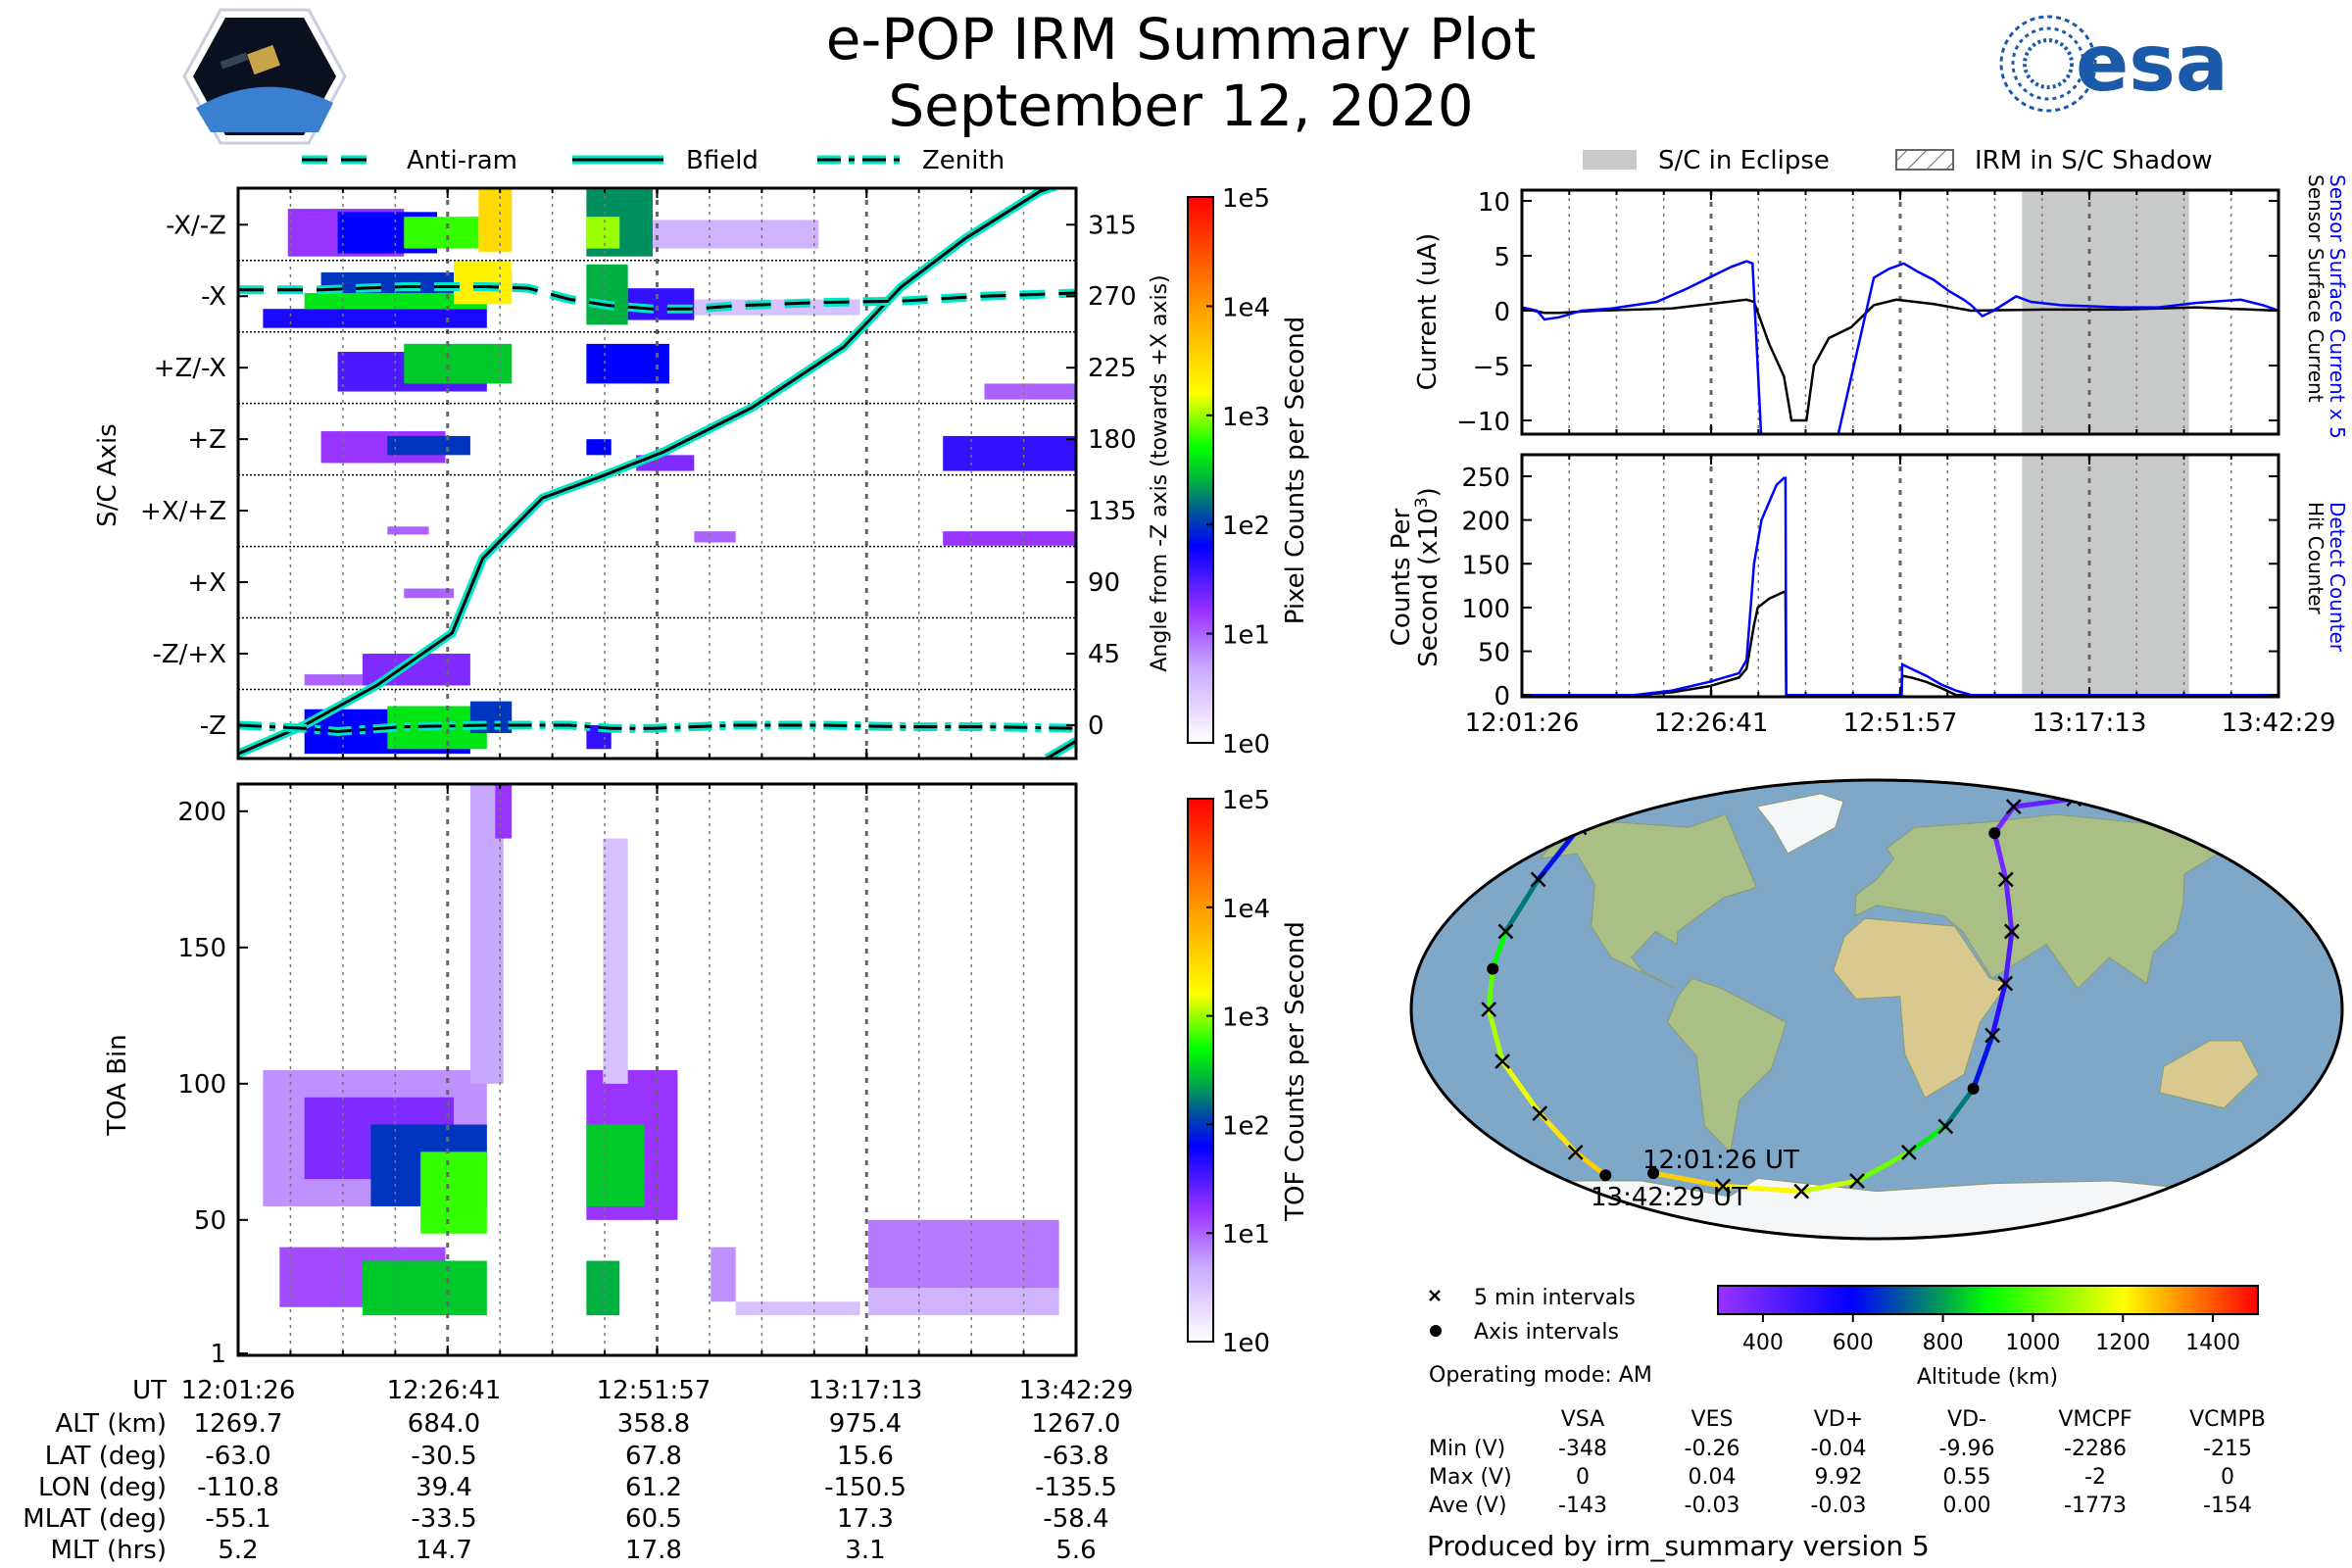 This screenshot has height=1568, width=2352. What do you see at coordinates (2152, 63) in the screenshot?
I see `esa-logo-text: esa` at bounding box center [2152, 63].